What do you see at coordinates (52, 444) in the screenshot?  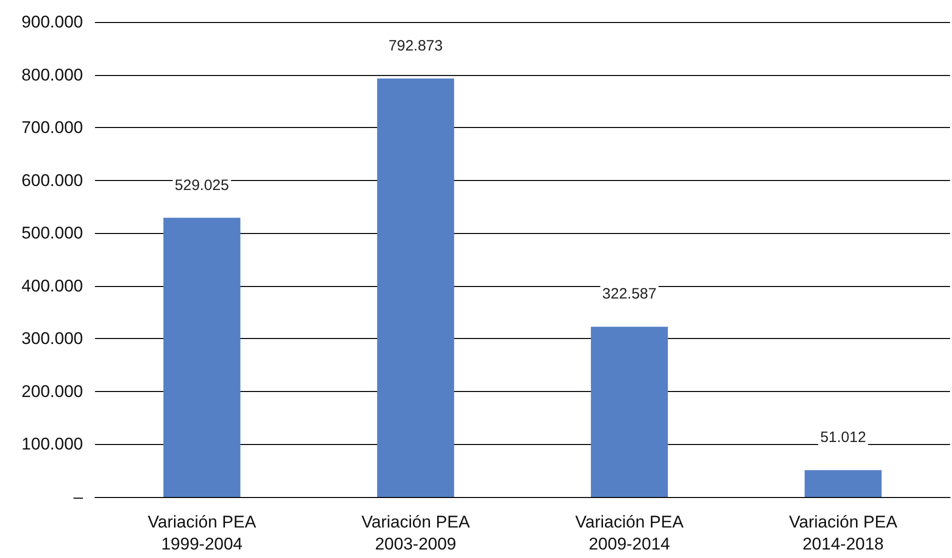 I see `y-tick-label: 100.000` at bounding box center [52, 444].